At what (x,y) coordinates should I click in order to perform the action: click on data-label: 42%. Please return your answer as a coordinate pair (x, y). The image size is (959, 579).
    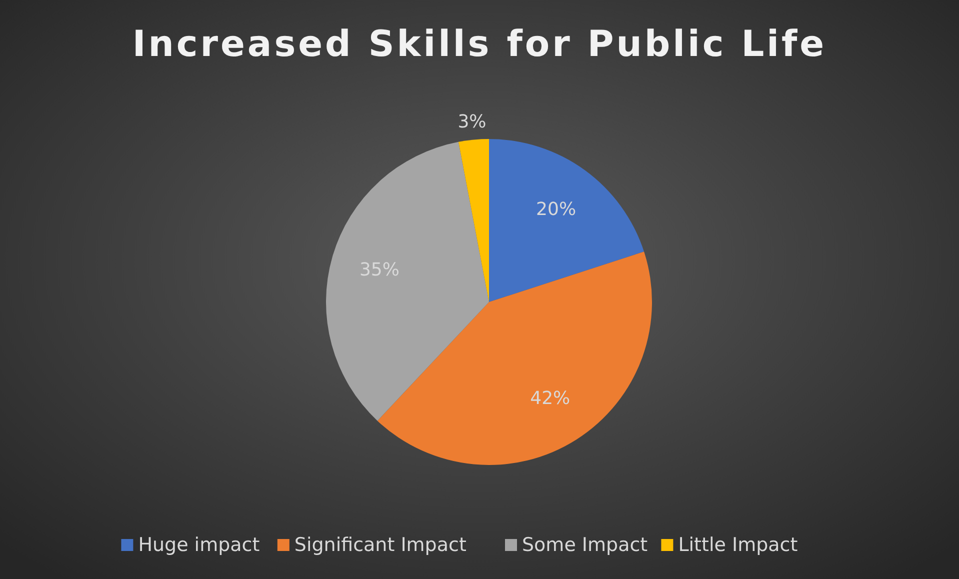
    Looking at the image, I should click on (550, 398).